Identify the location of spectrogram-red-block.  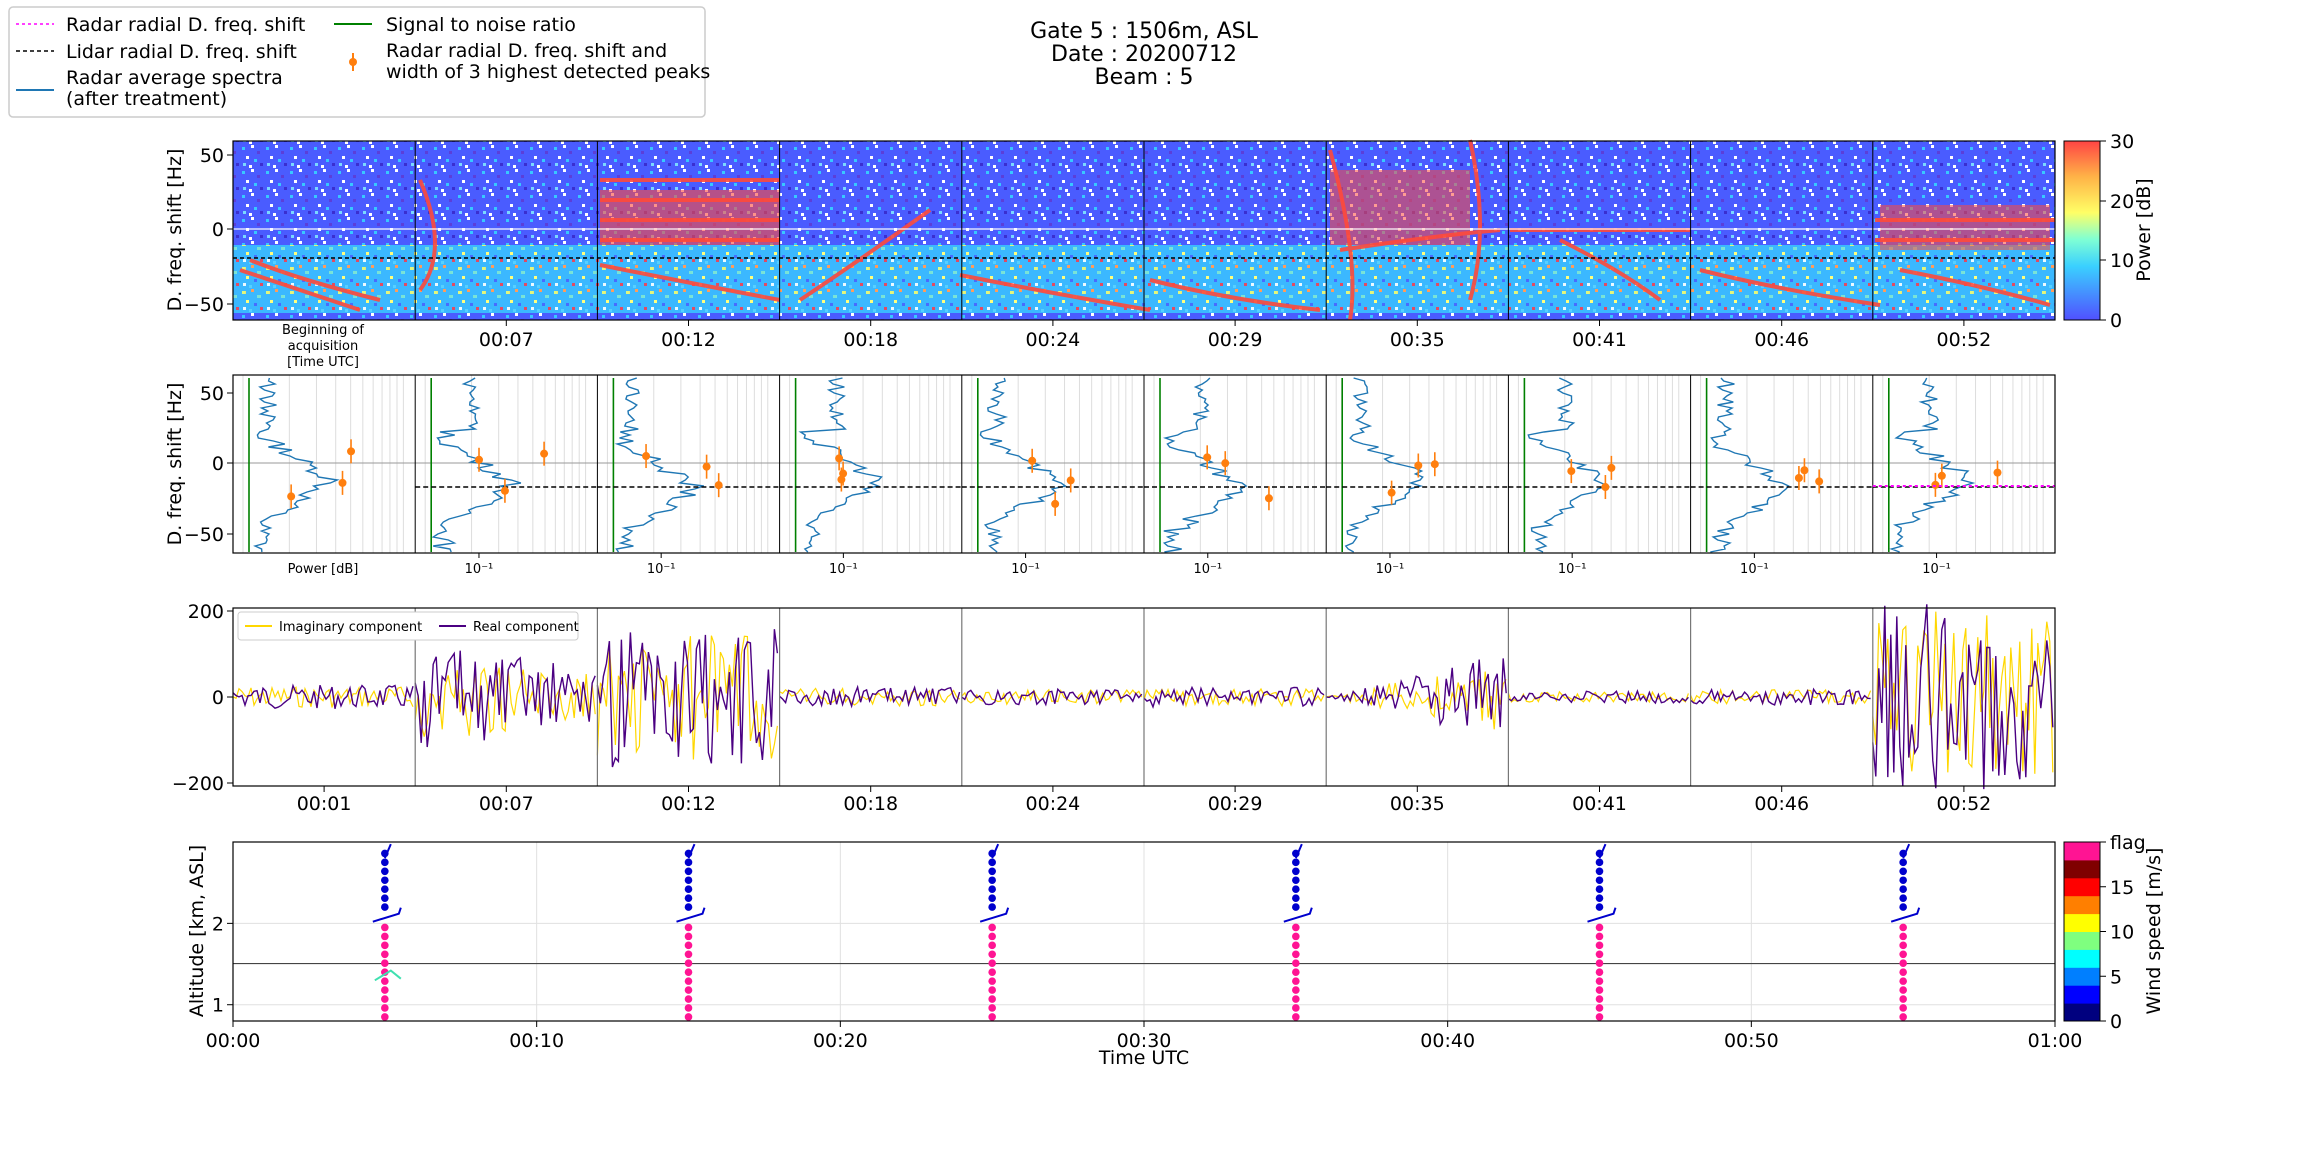
(1400, 207).